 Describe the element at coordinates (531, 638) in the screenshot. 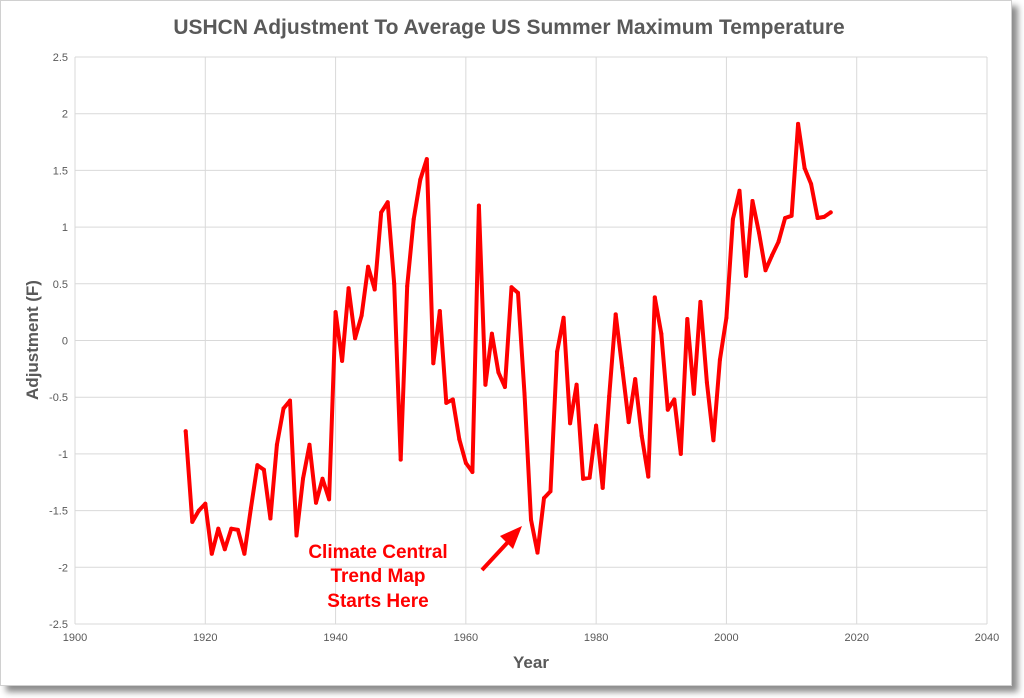

I see `x-axis-ticks: 1900 1920 1940 1960 1980 2000 2020 2040` at that location.